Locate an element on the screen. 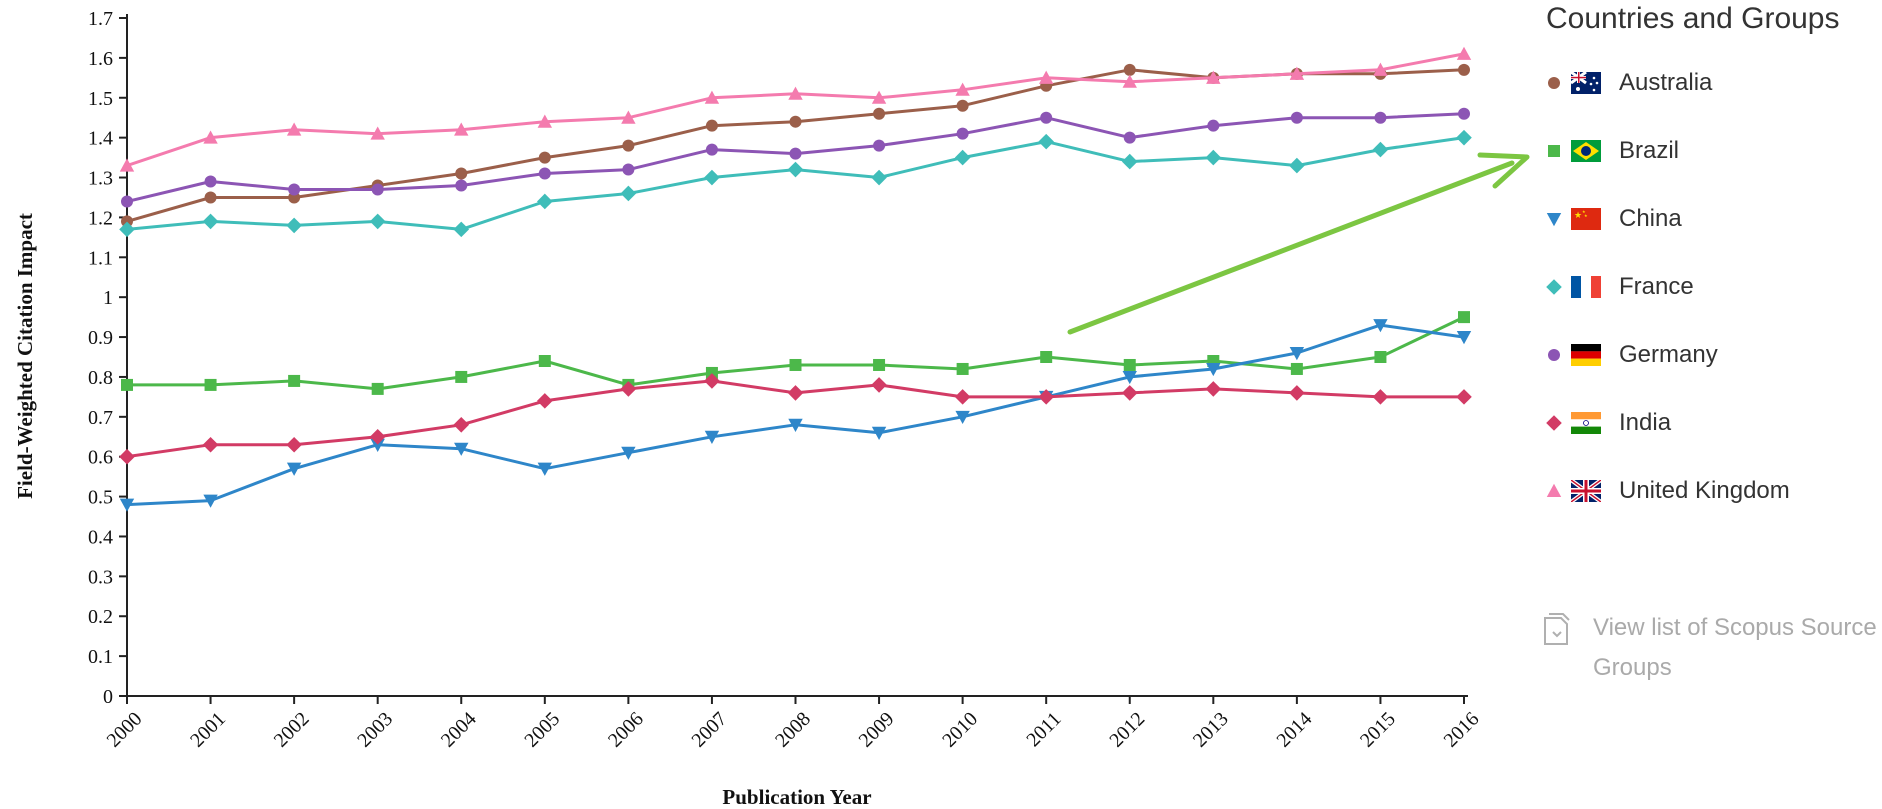 Image resolution: width=1882 pixels, height=809 pixels. view-link-line-2: Groups is located at coordinates (1632, 667).